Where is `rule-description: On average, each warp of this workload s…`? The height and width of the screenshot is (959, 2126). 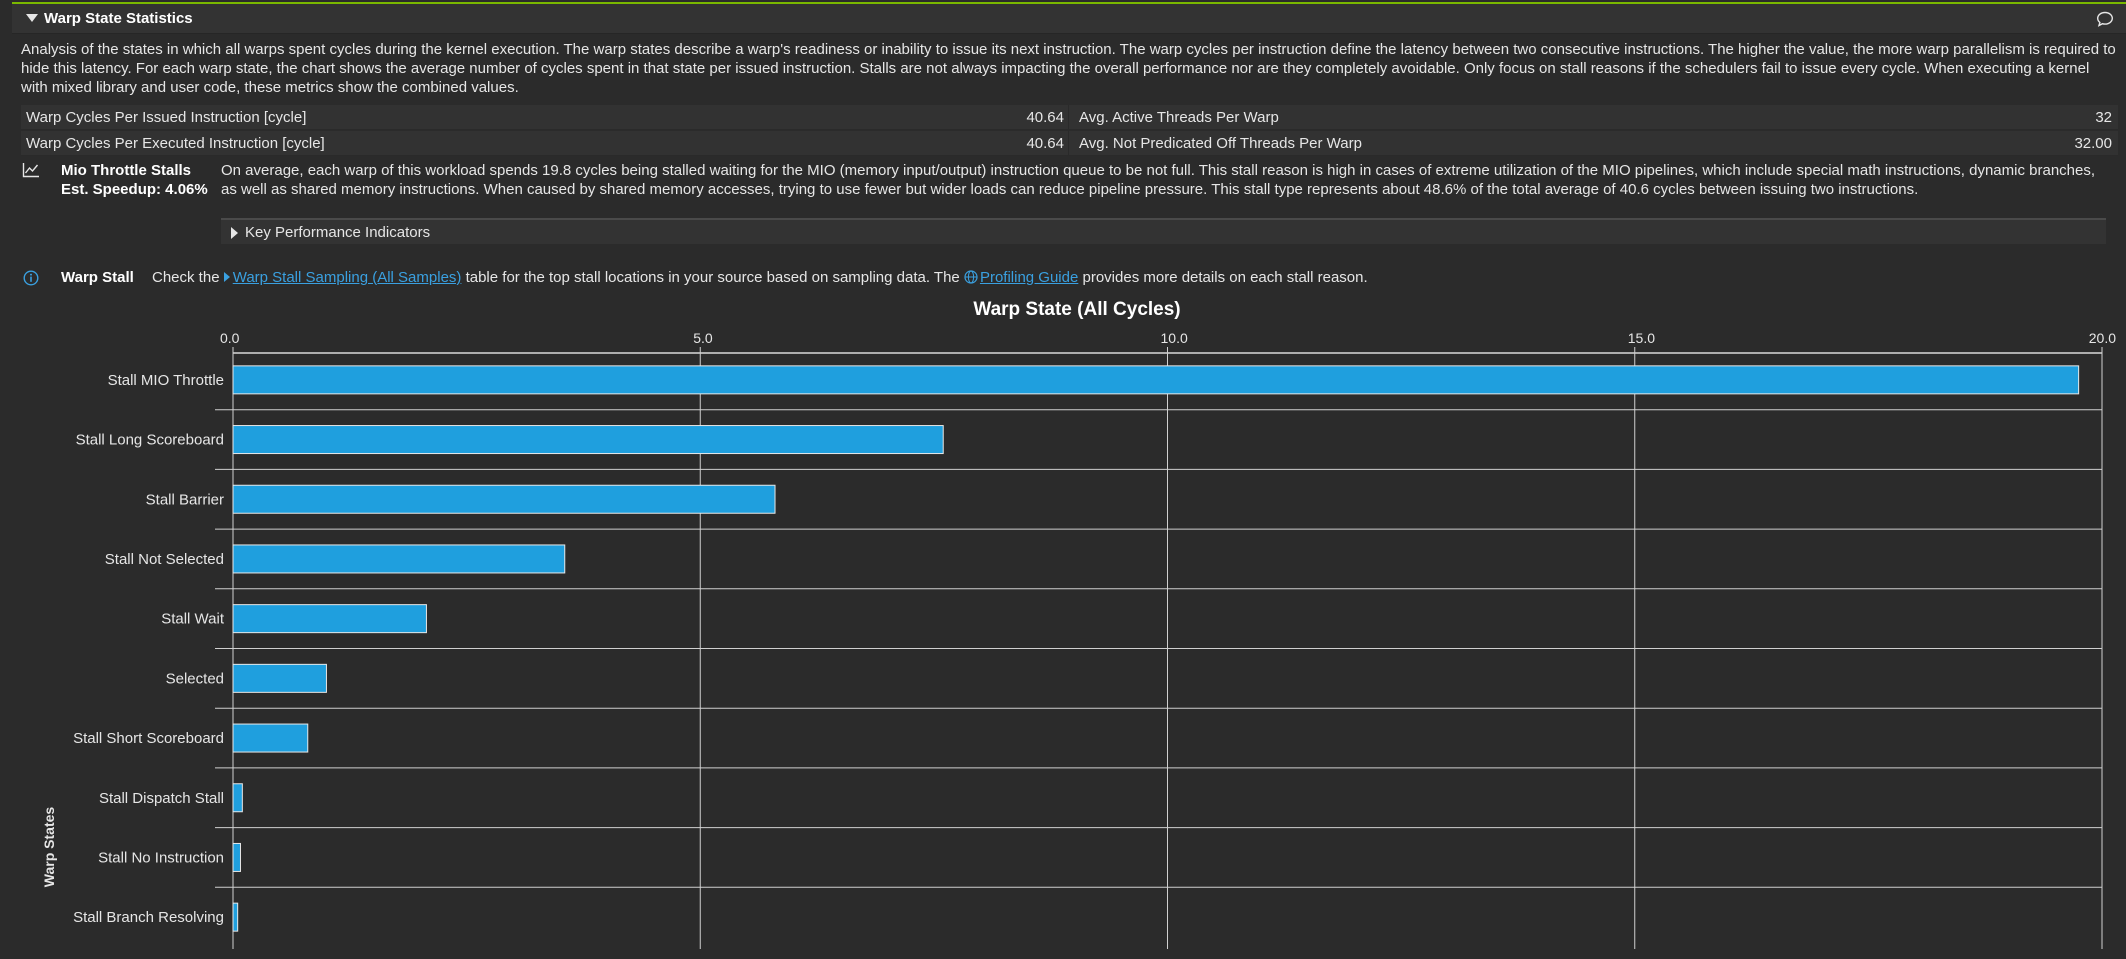
rule-description: On average, each warp of this workload s… is located at coordinates (1158, 180).